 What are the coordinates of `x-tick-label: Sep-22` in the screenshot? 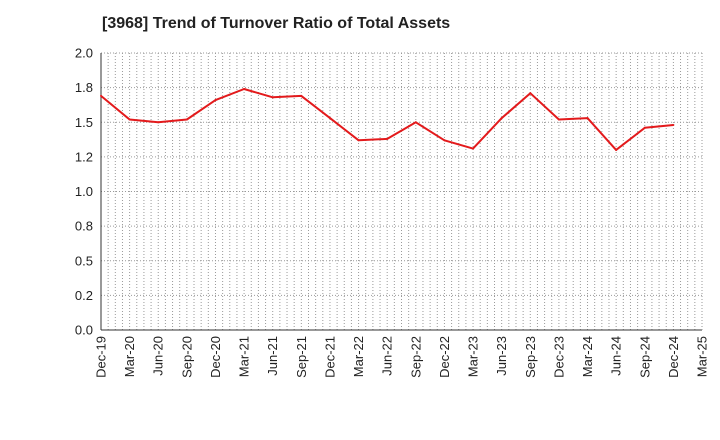 It's located at (415, 357).